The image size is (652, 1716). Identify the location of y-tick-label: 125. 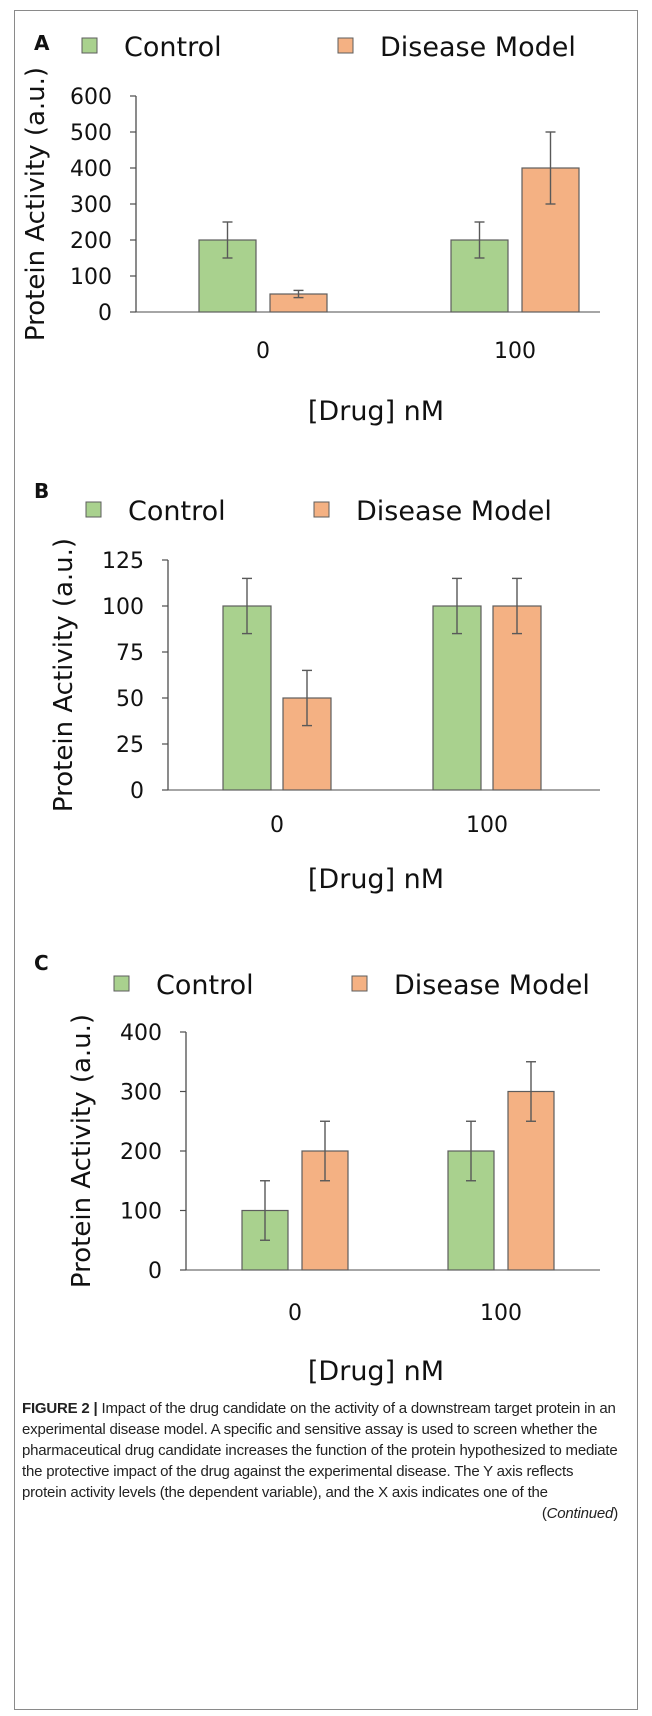
(123, 561).